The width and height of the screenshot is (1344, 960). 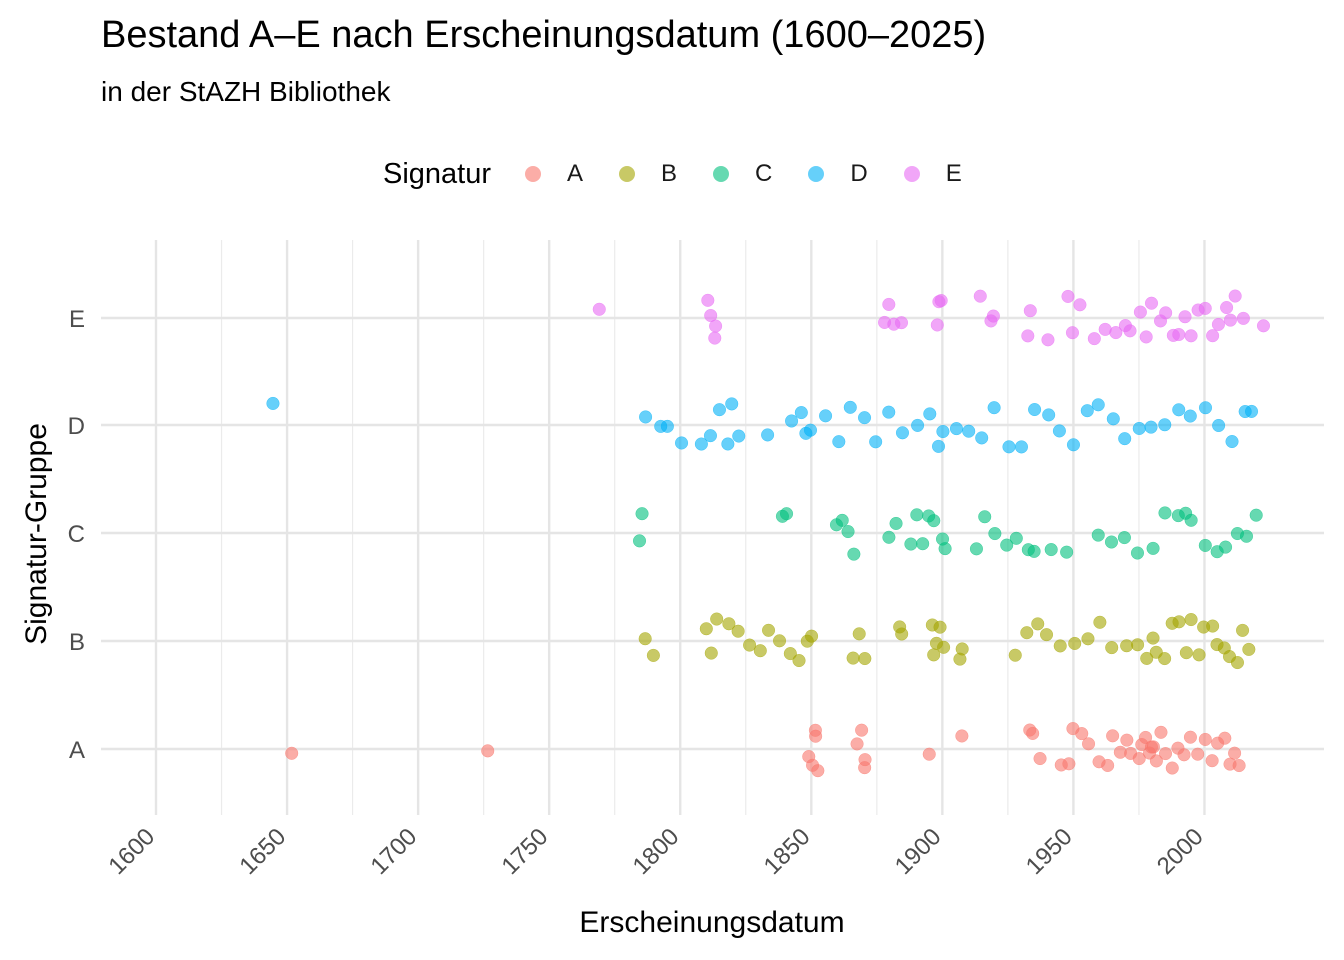 I want to click on legend-title: Signatur, so click(x=437, y=173).